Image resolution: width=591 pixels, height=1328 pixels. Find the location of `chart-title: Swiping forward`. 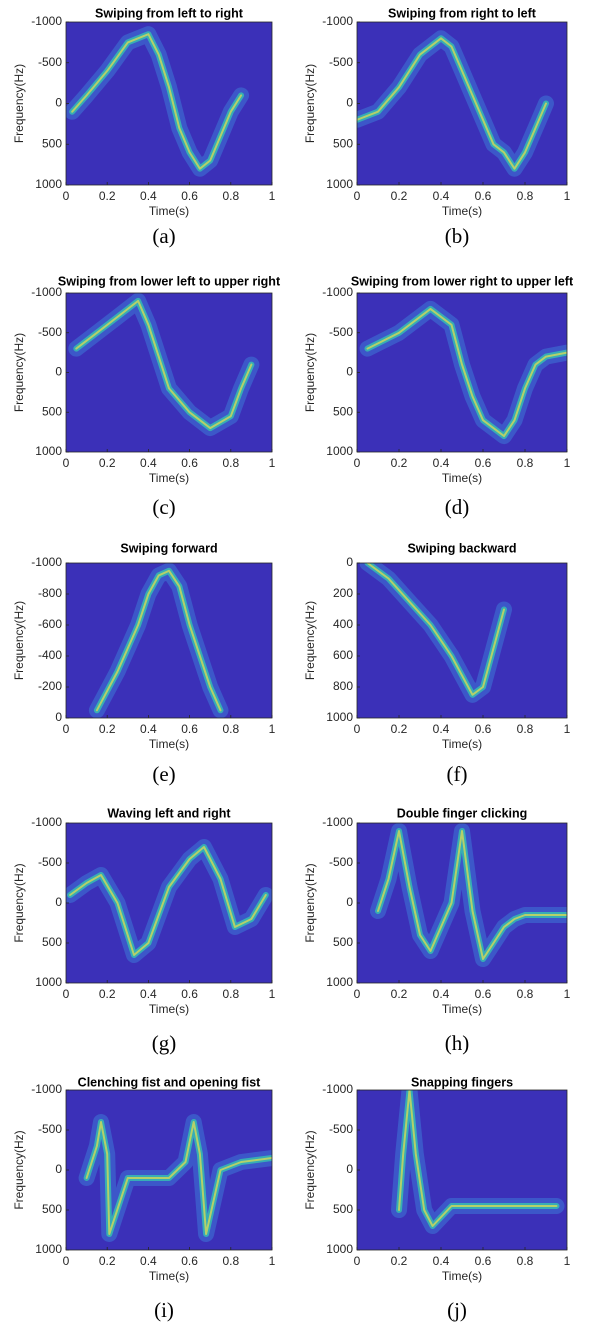

chart-title: Swiping forward is located at coordinates (168, 548).